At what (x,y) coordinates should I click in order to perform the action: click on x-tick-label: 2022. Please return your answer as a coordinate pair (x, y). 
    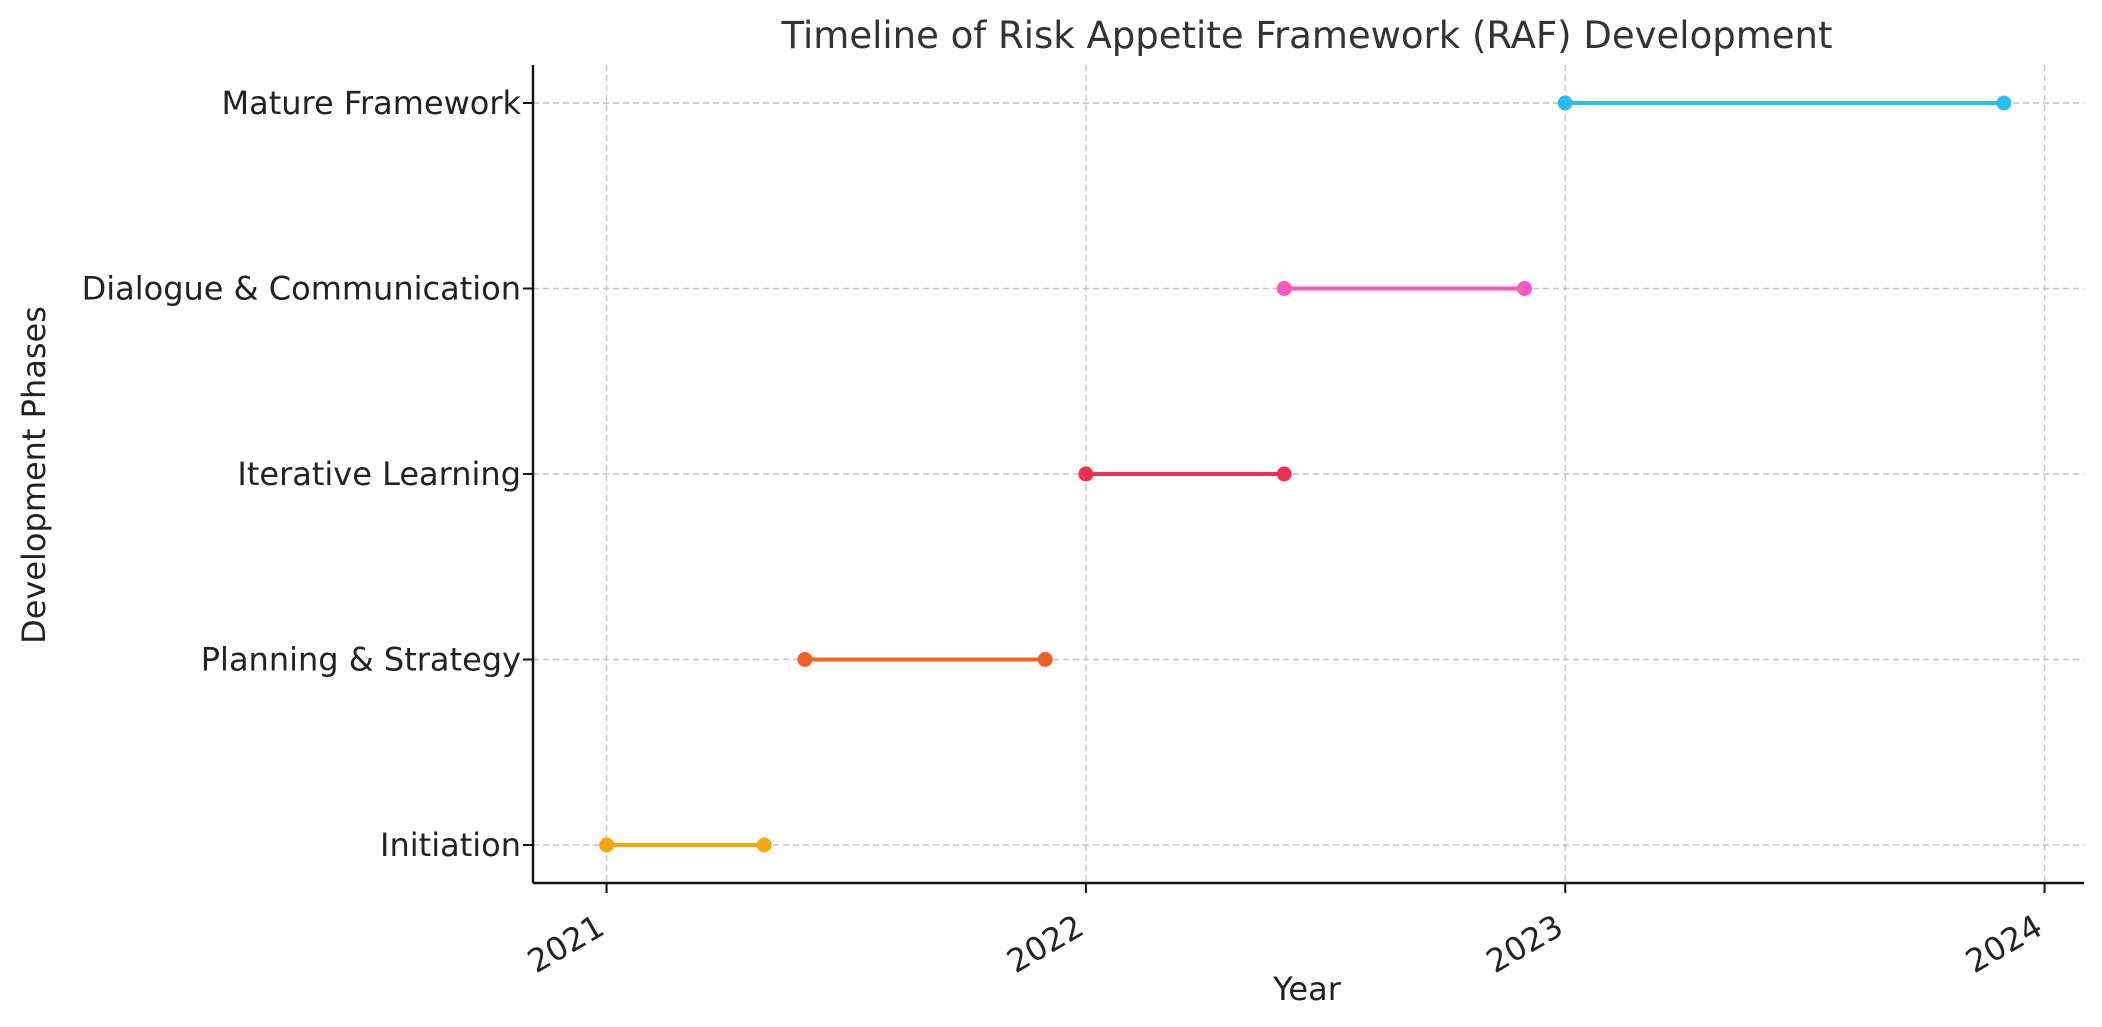
    Looking at the image, I should click on (1045, 944).